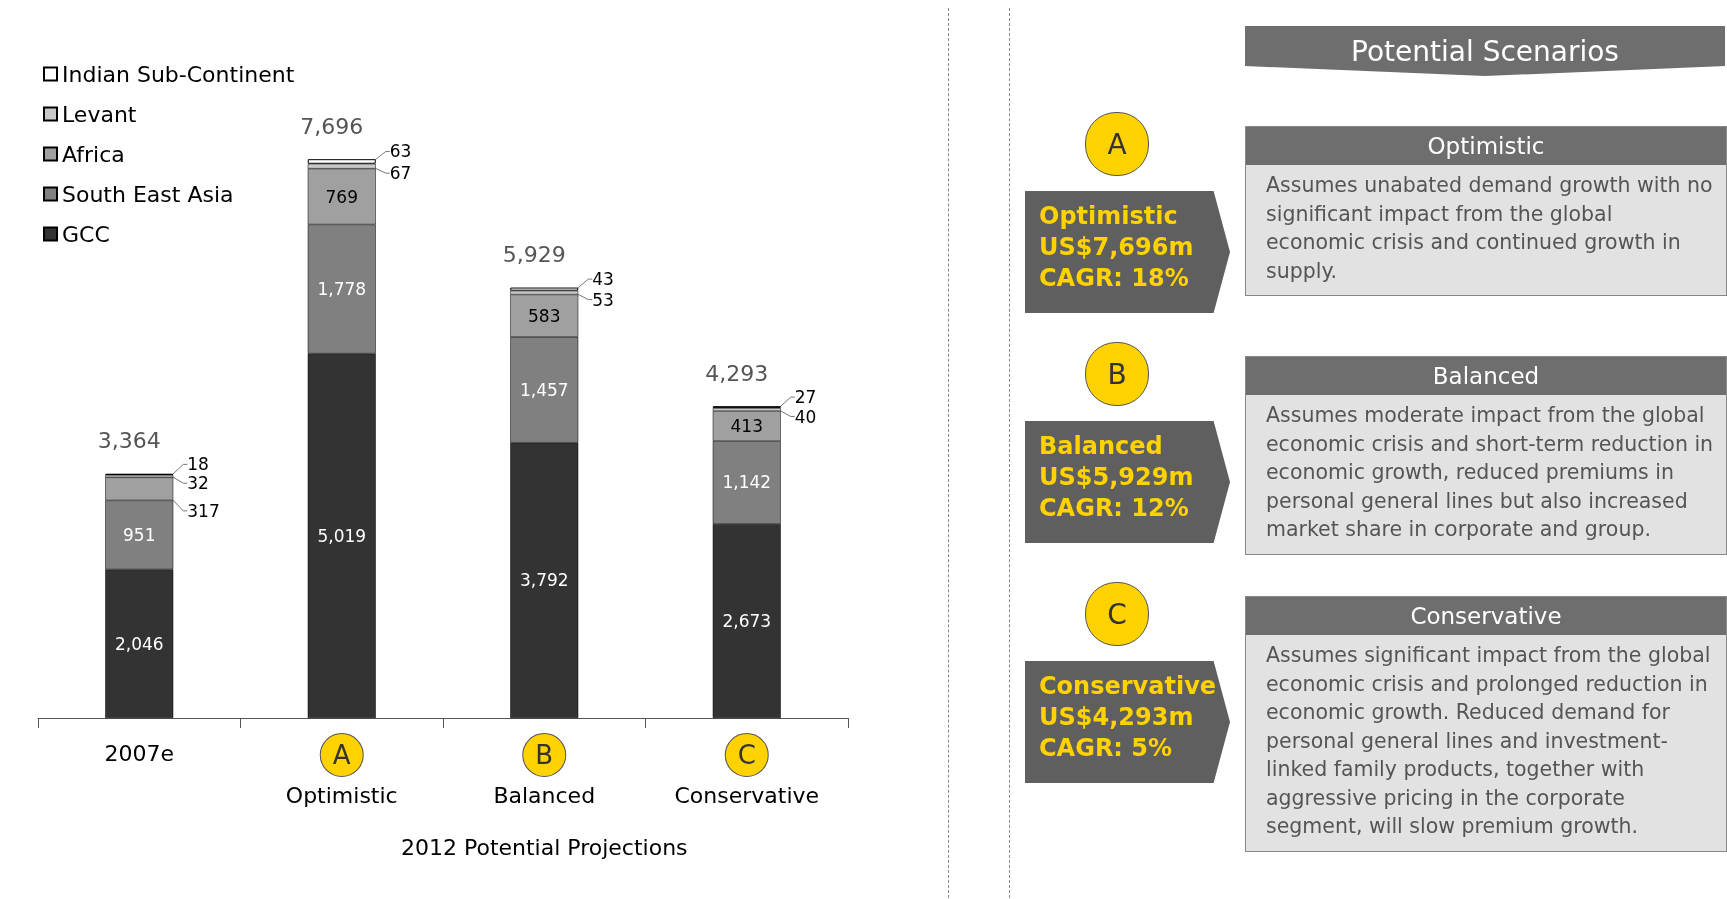 The height and width of the screenshot is (899, 1727). I want to click on total-label: 4,293, so click(737, 373).